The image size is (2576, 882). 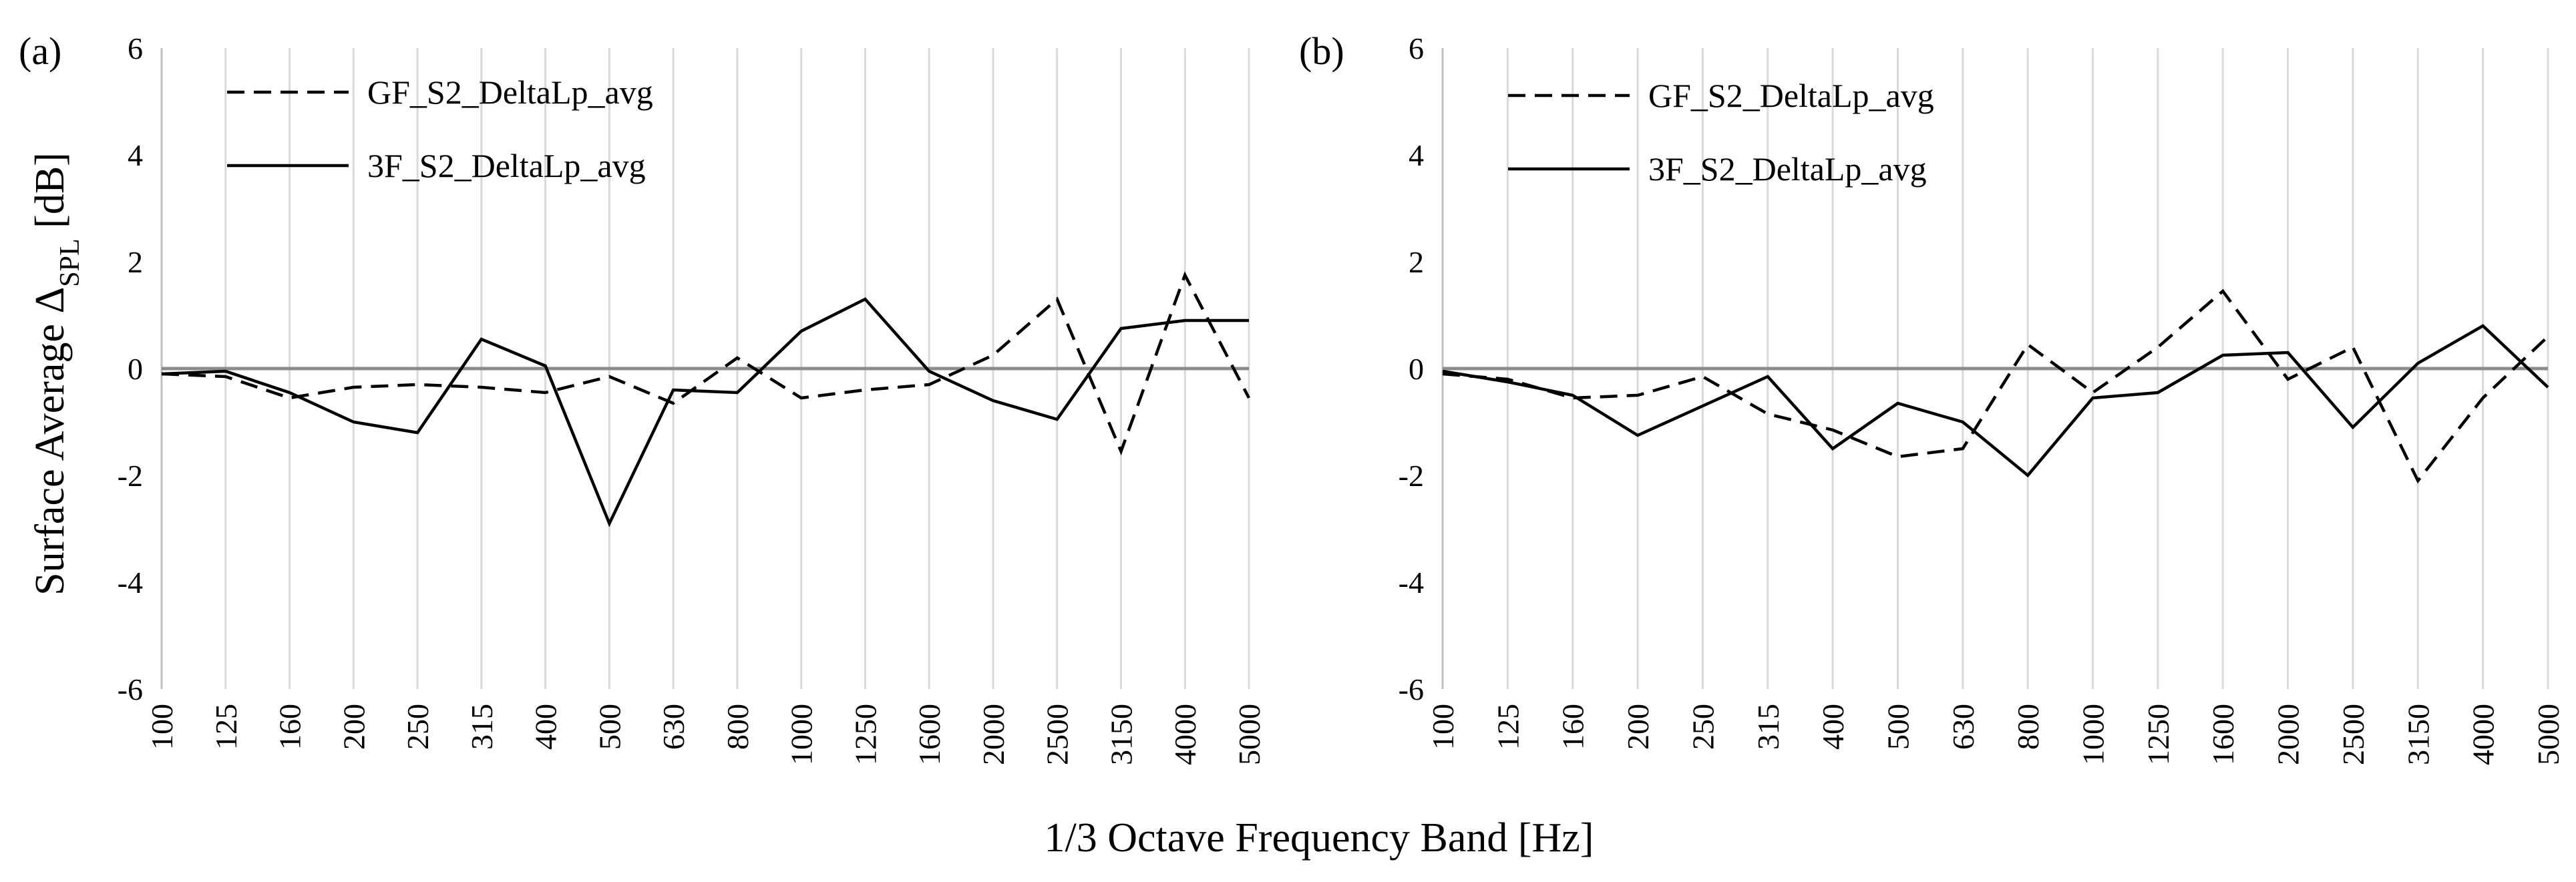 I want to click on panel-a-y-tick-label: 0, so click(x=135, y=369).